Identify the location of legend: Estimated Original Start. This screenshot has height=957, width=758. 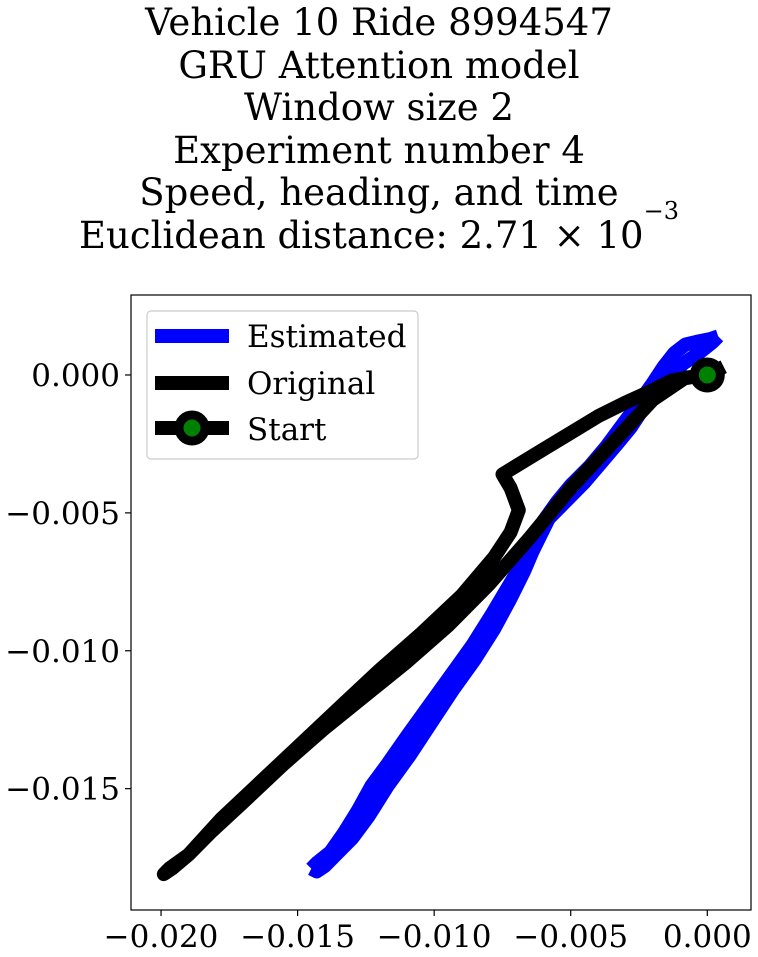
(282, 385).